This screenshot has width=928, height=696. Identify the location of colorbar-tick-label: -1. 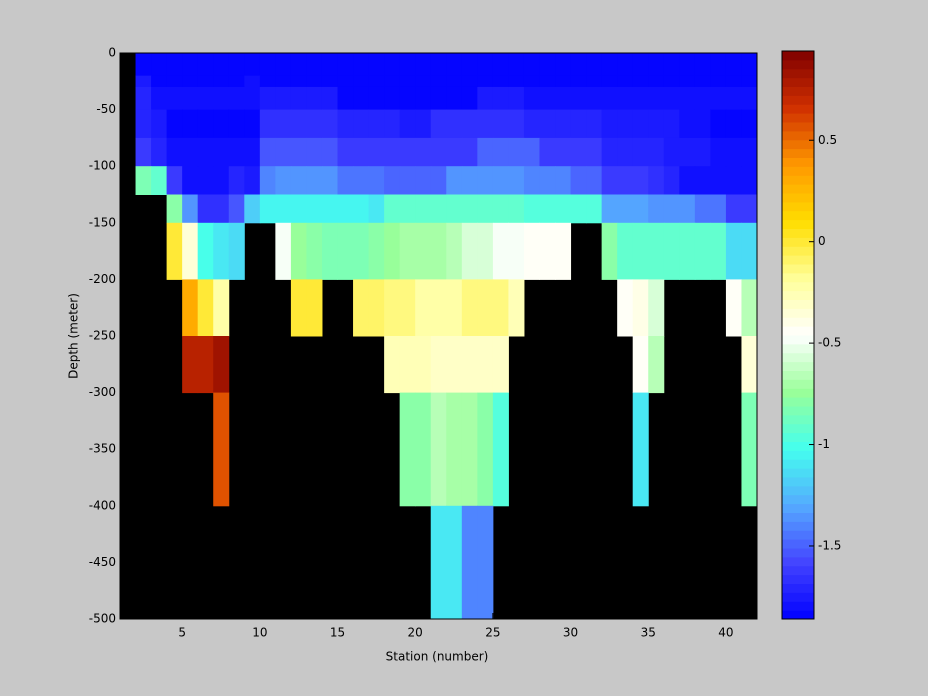
(824, 444).